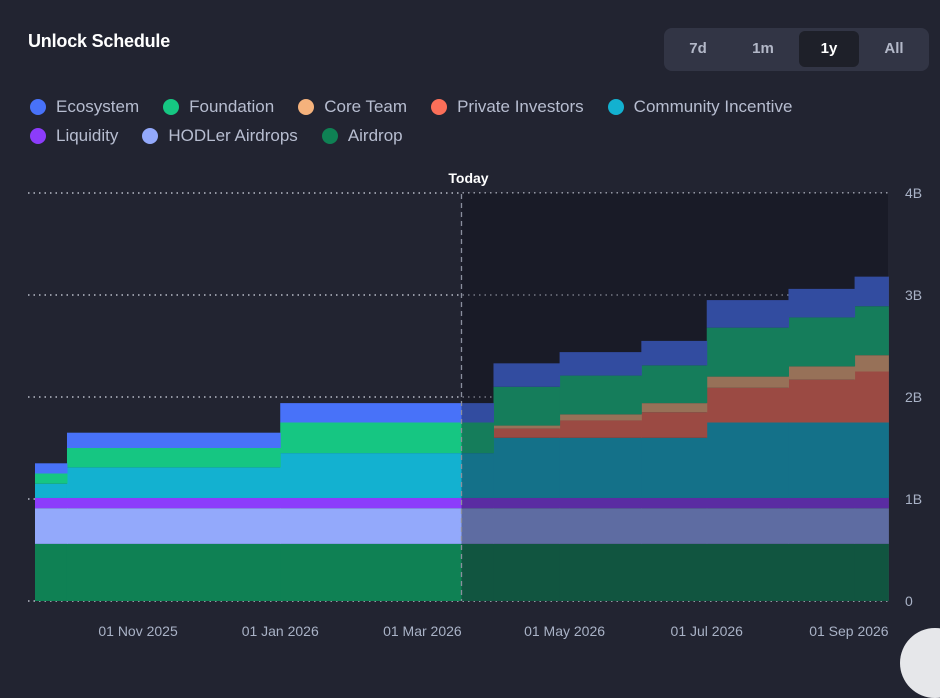 The height and width of the screenshot is (698, 940). I want to click on legend-label: HODLer Airdrops, so click(233, 135).